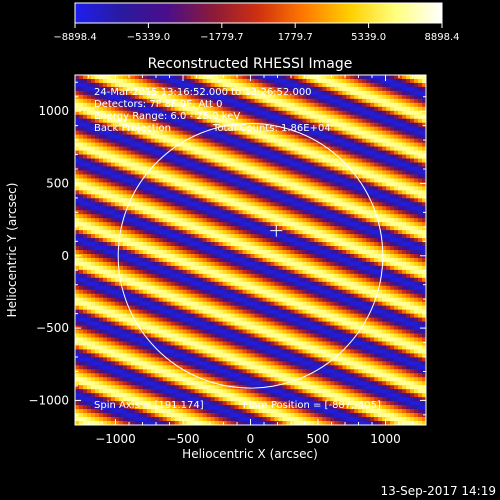  I want to click on chart-title: Reconstructed RHESSI Image, so click(250, 64).